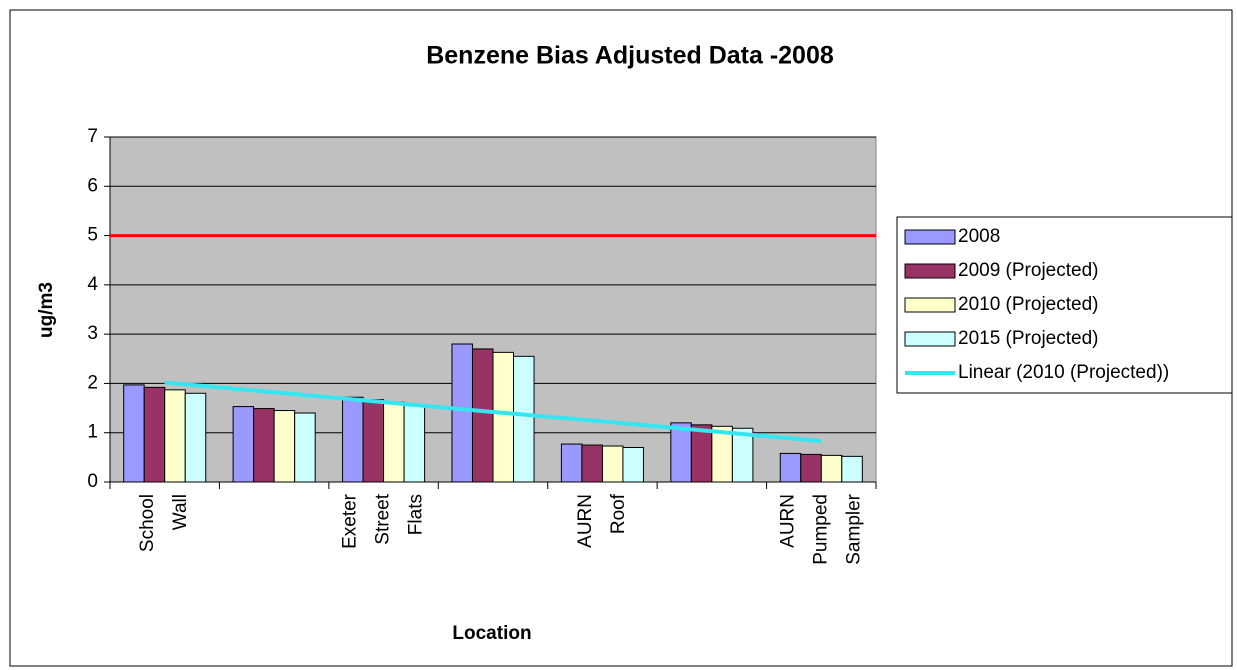 This screenshot has width=1237, height=670. What do you see at coordinates (92, 185) in the screenshot?
I see `y-tick-label: 6` at bounding box center [92, 185].